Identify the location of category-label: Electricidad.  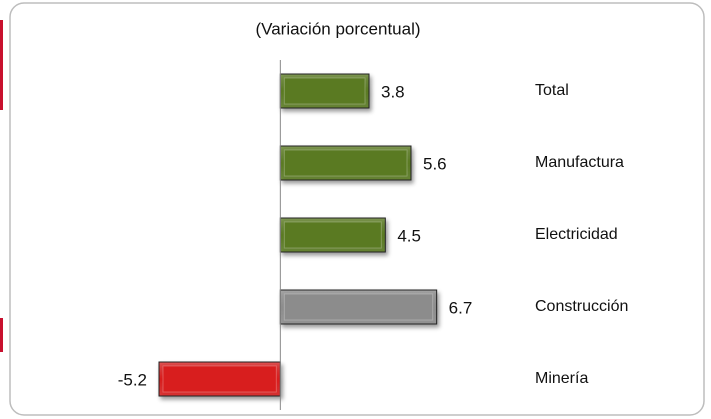
(576, 234).